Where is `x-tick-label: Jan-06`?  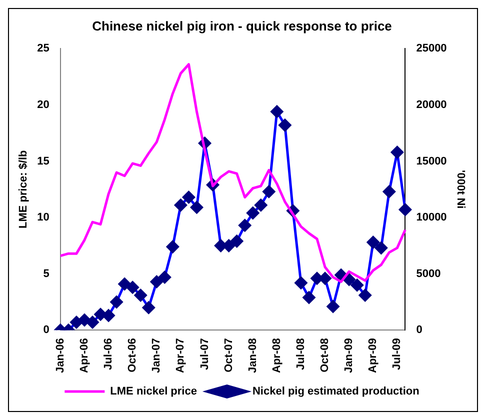
x-tick-label: Jan-06 is located at coordinates (60, 356).